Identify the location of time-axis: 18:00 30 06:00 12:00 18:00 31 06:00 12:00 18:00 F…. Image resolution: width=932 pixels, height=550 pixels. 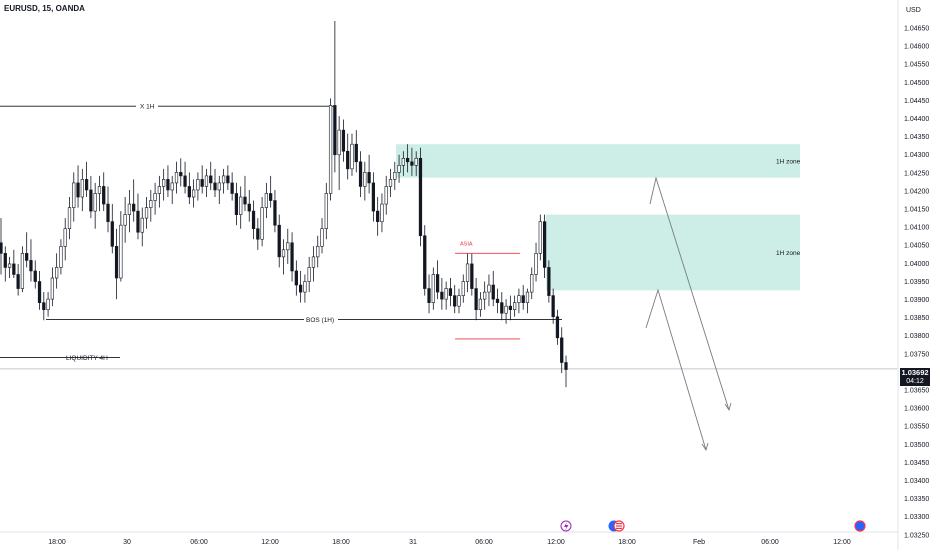
(449, 542).